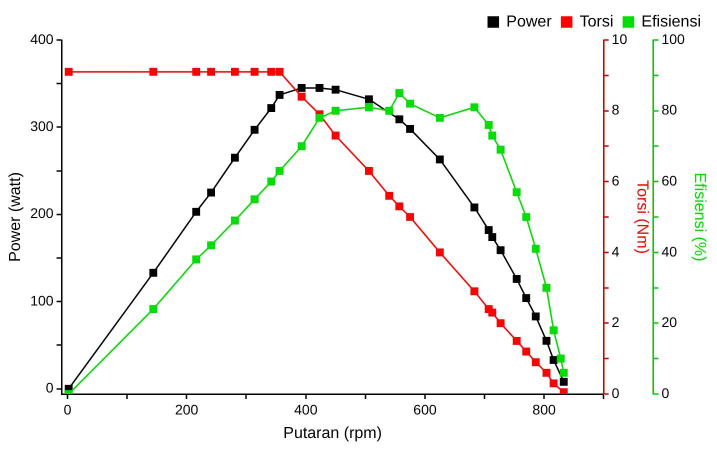 The width and height of the screenshot is (717, 449). I want to click on y3-tick-label: 80, so click(669, 110).